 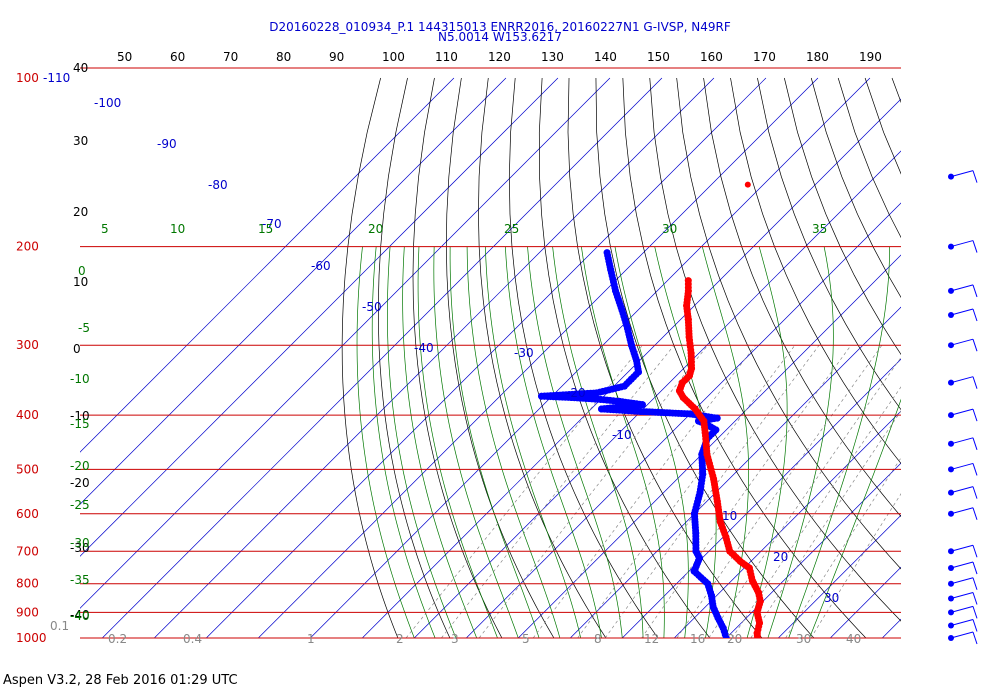 I want to click on mixing-ratio-label: 0.4, so click(x=192, y=639).